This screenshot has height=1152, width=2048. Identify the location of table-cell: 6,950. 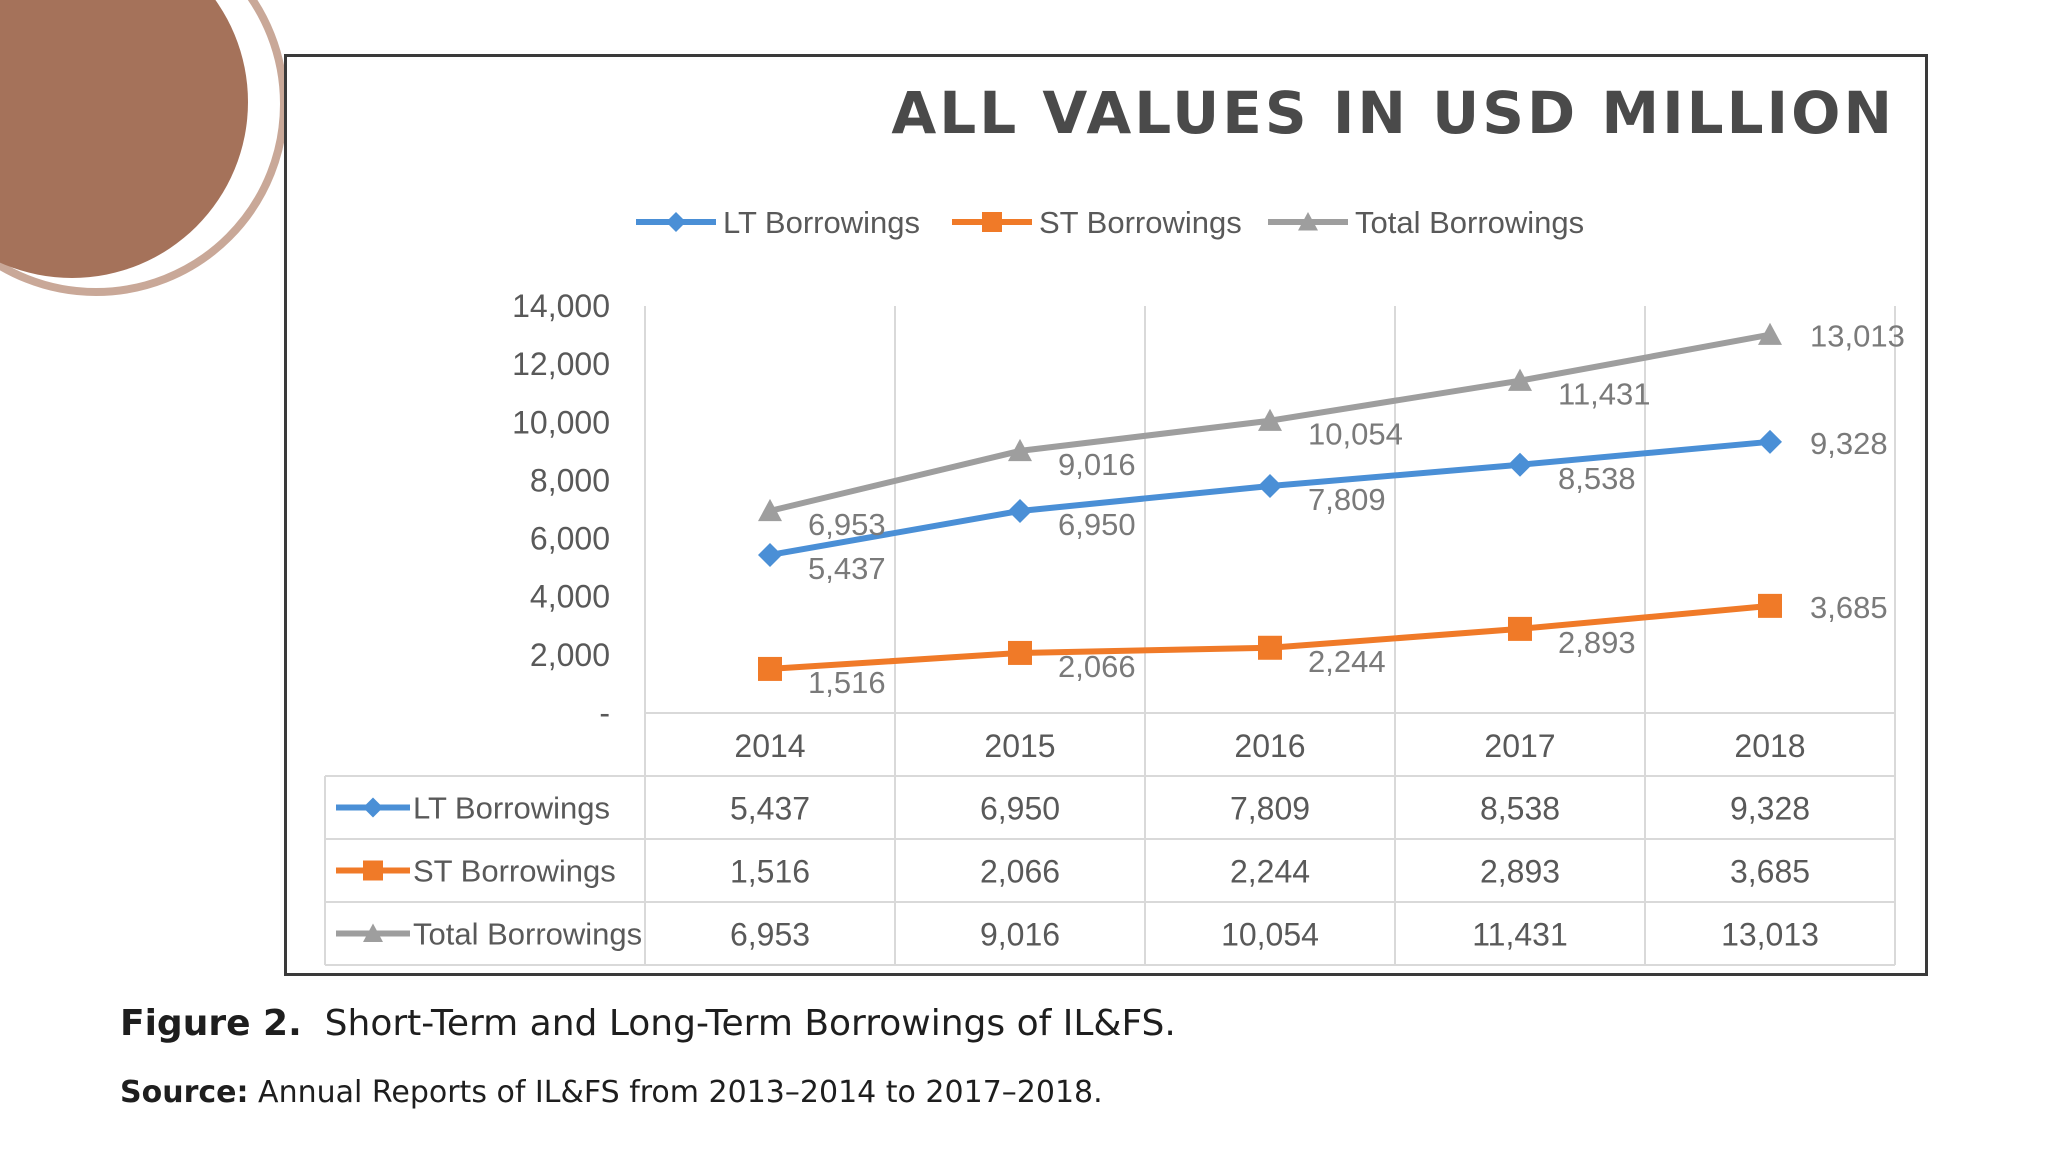
(1020, 809).